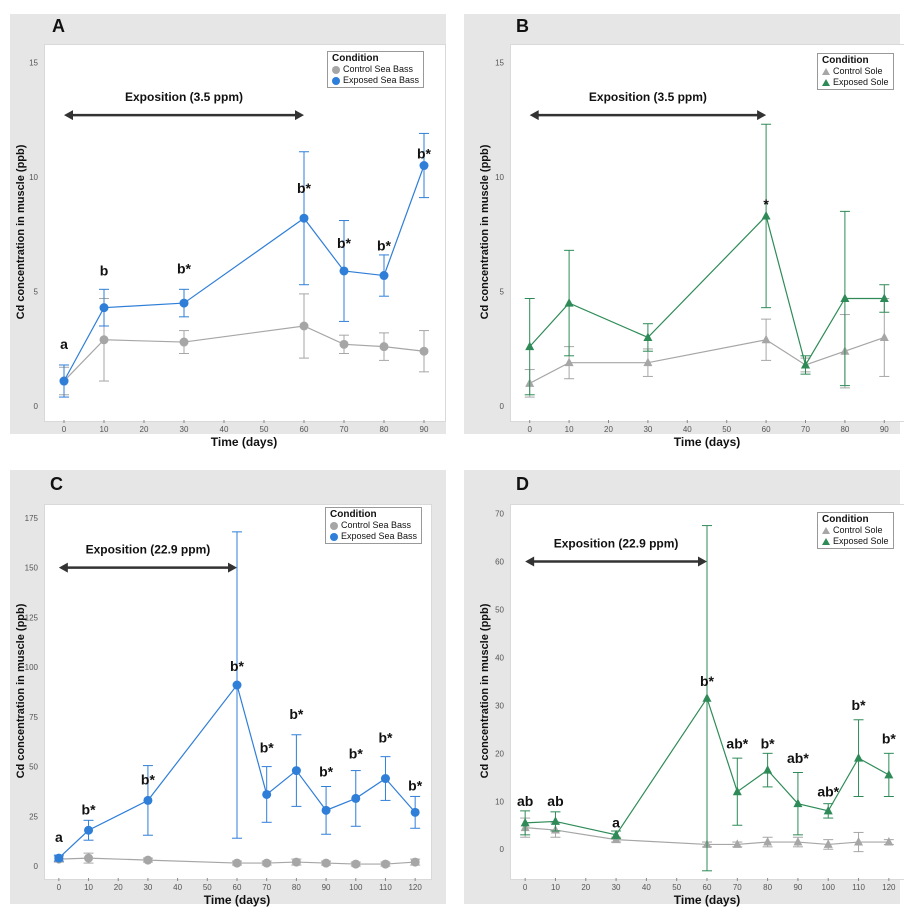  Describe the element at coordinates (499, 62) in the screenshot. I see `y-tick-label: 15` at that location.